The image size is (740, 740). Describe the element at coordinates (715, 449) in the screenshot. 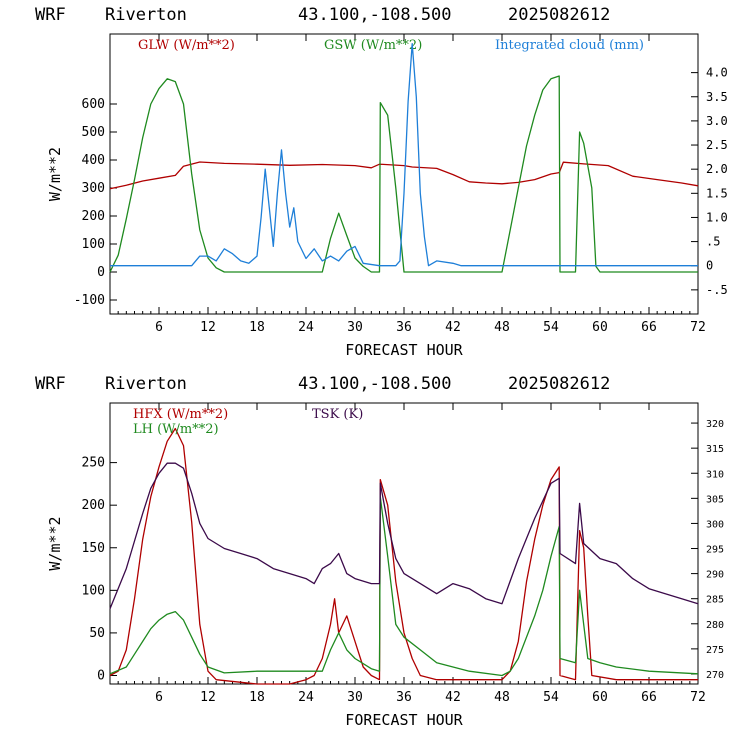

I see `y2-tick-label: 315` at that location.